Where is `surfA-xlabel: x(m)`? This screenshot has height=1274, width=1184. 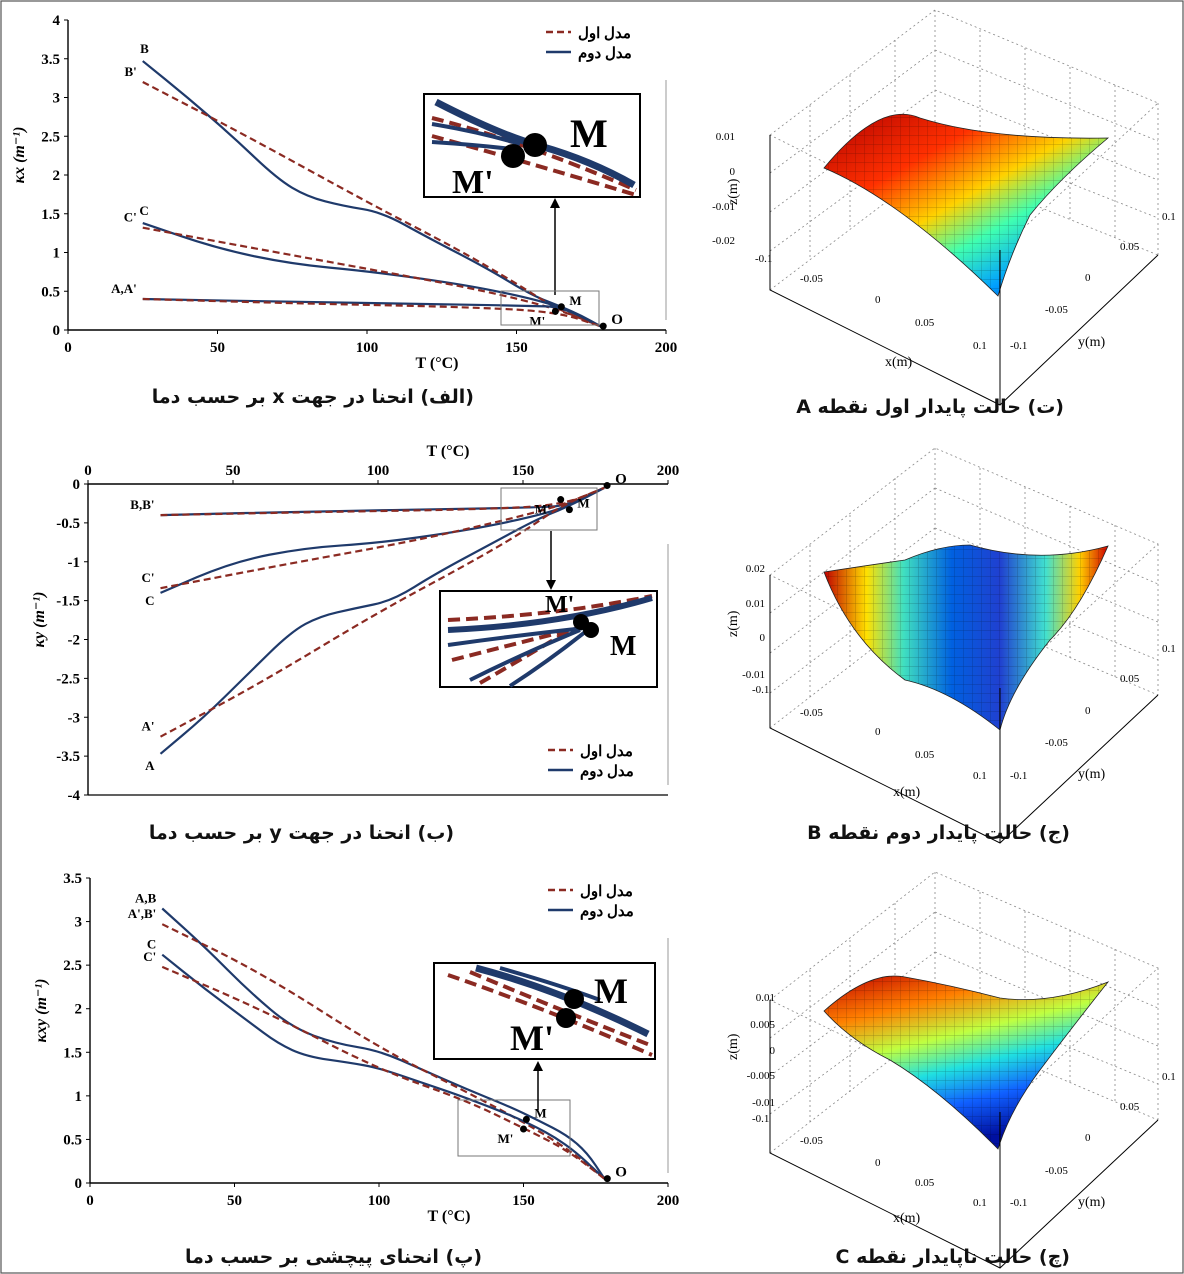 surfA-xlabel: x(m) is located at coordinates (899, 362).